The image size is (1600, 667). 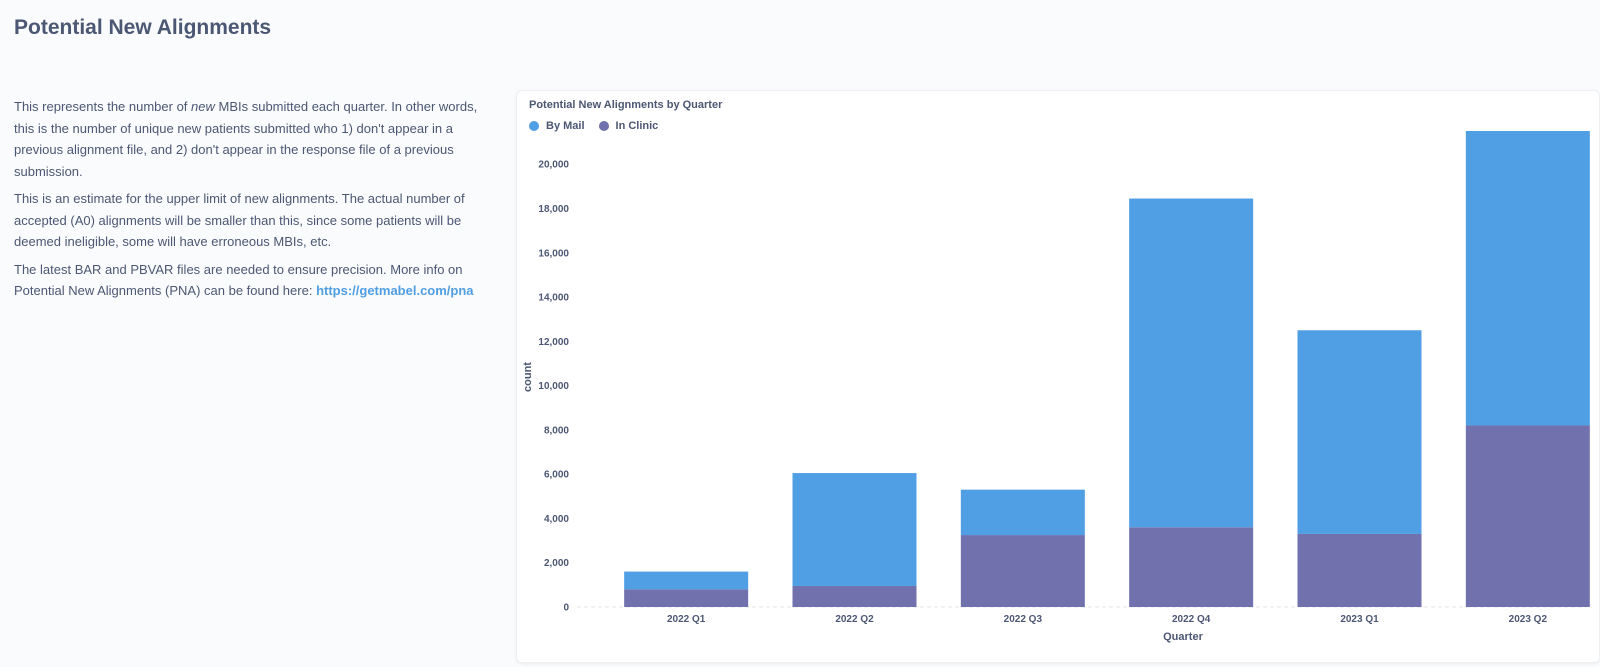 I want to click on page-title: Potential New Alignments, so click(x=143, y=27).